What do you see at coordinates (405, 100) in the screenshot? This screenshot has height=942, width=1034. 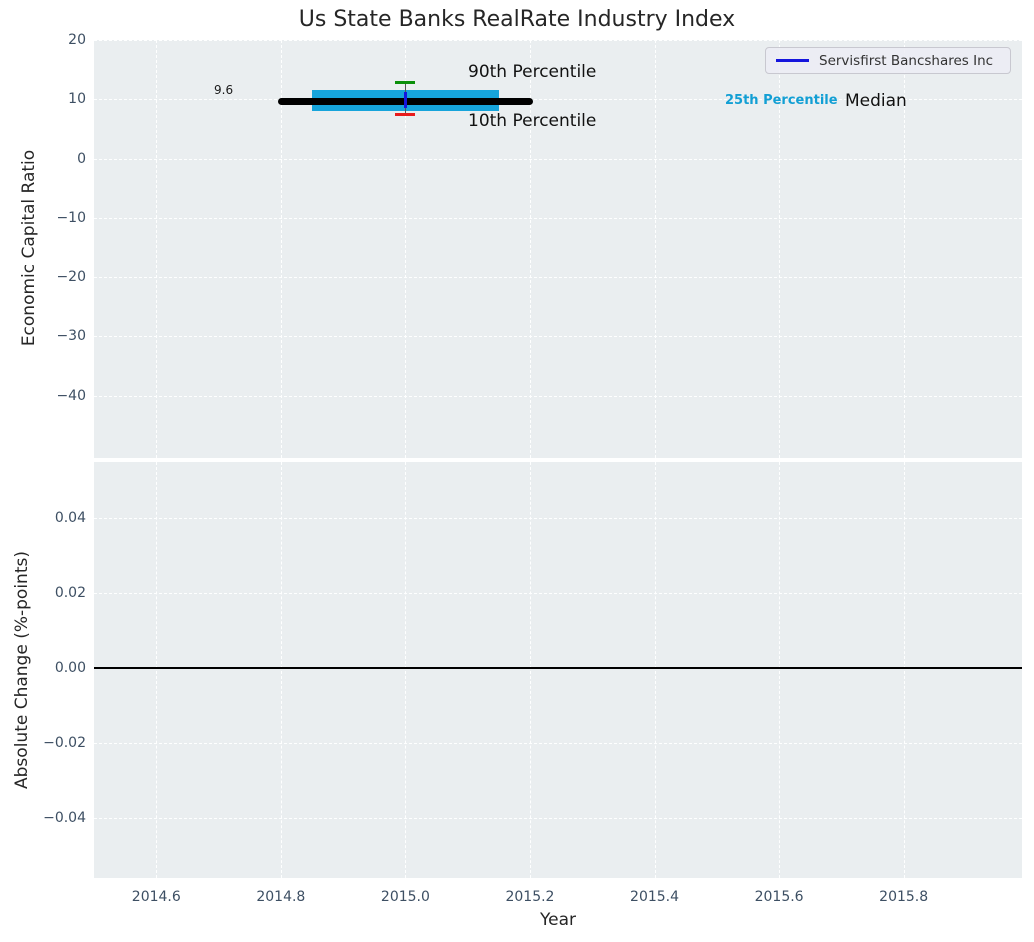 I see `company-data-point` at bounding box center [405, 100].